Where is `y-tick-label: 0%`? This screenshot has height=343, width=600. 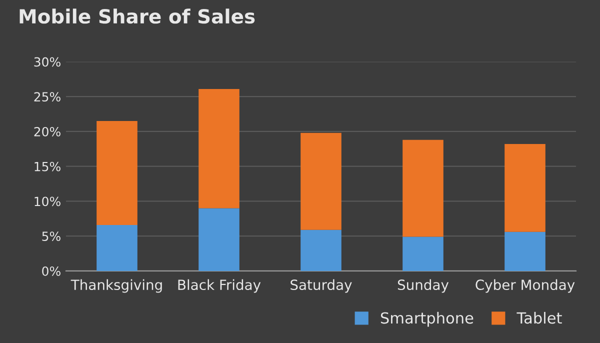 y-tick-label: 0% is located at coordinates (51, 271).